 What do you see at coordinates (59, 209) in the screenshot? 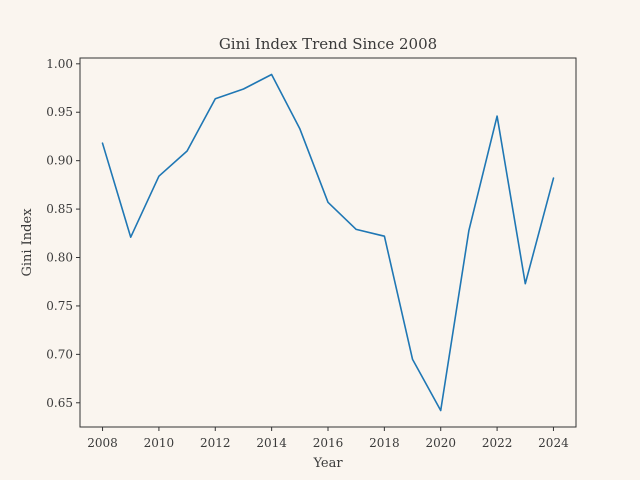
I see `y-tick-label: 0.85` at bounding box center [59, 209].